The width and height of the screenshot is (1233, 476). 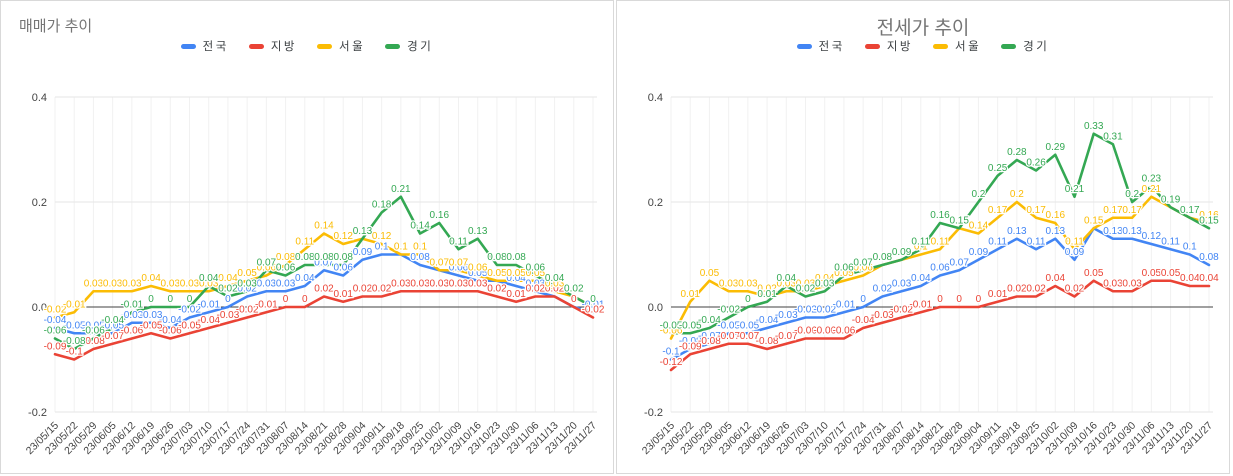 What do you see at coordinates (1113, 136) in the screenshot?
I see `data-label: 0.31` at bounding box center [1113, 136].